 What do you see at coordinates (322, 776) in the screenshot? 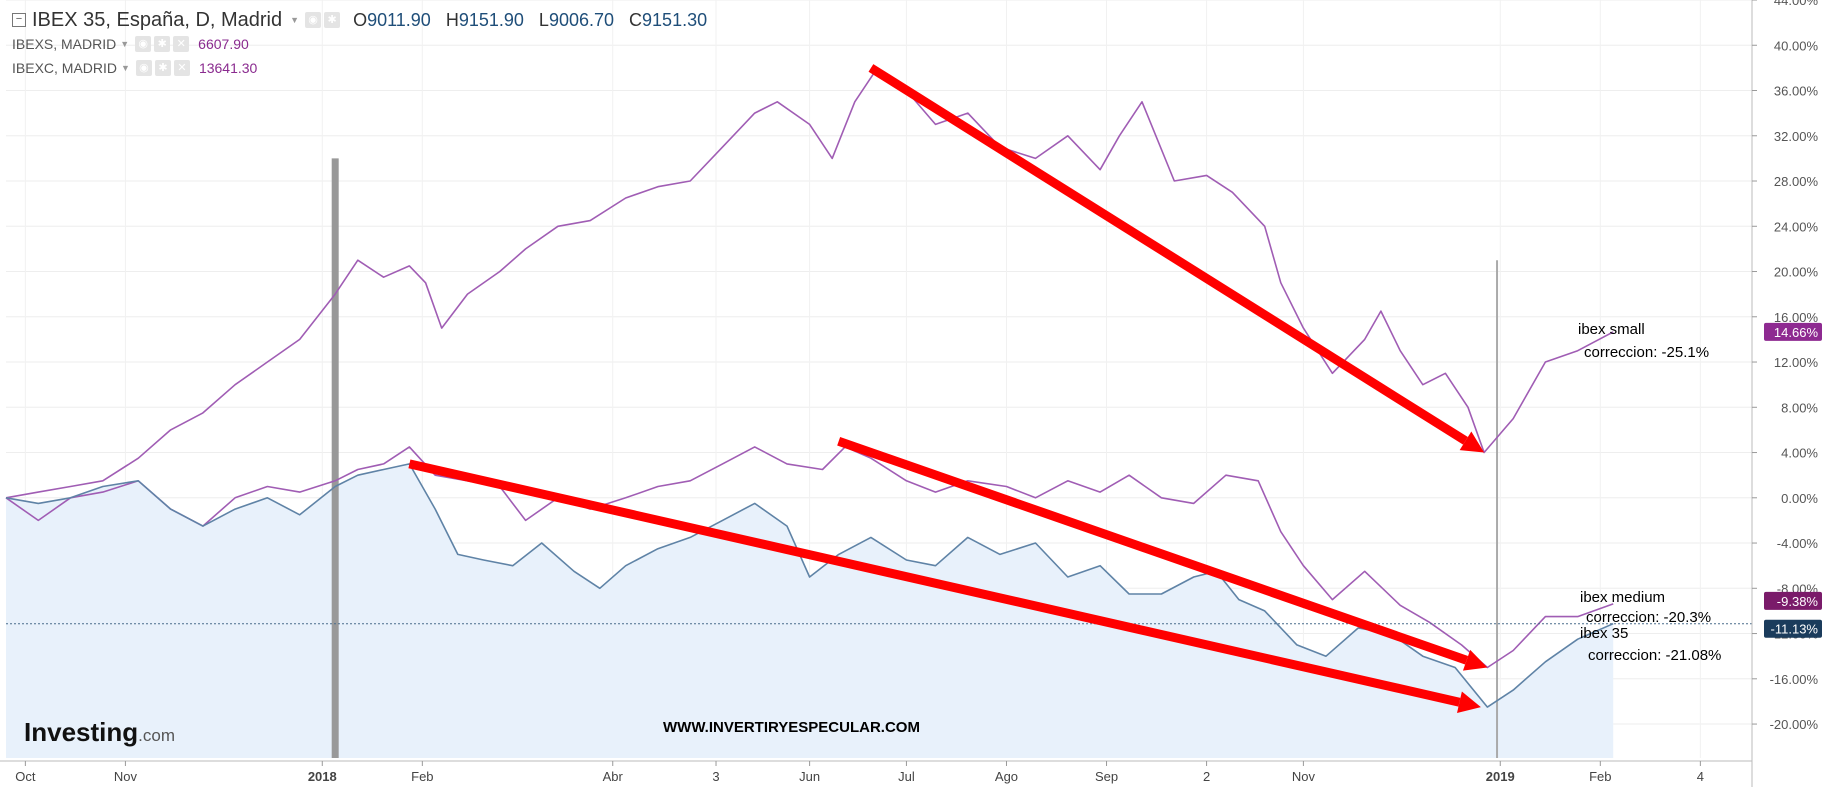
I see `x-tick-label: 2018` at bounding box center [322, 776].